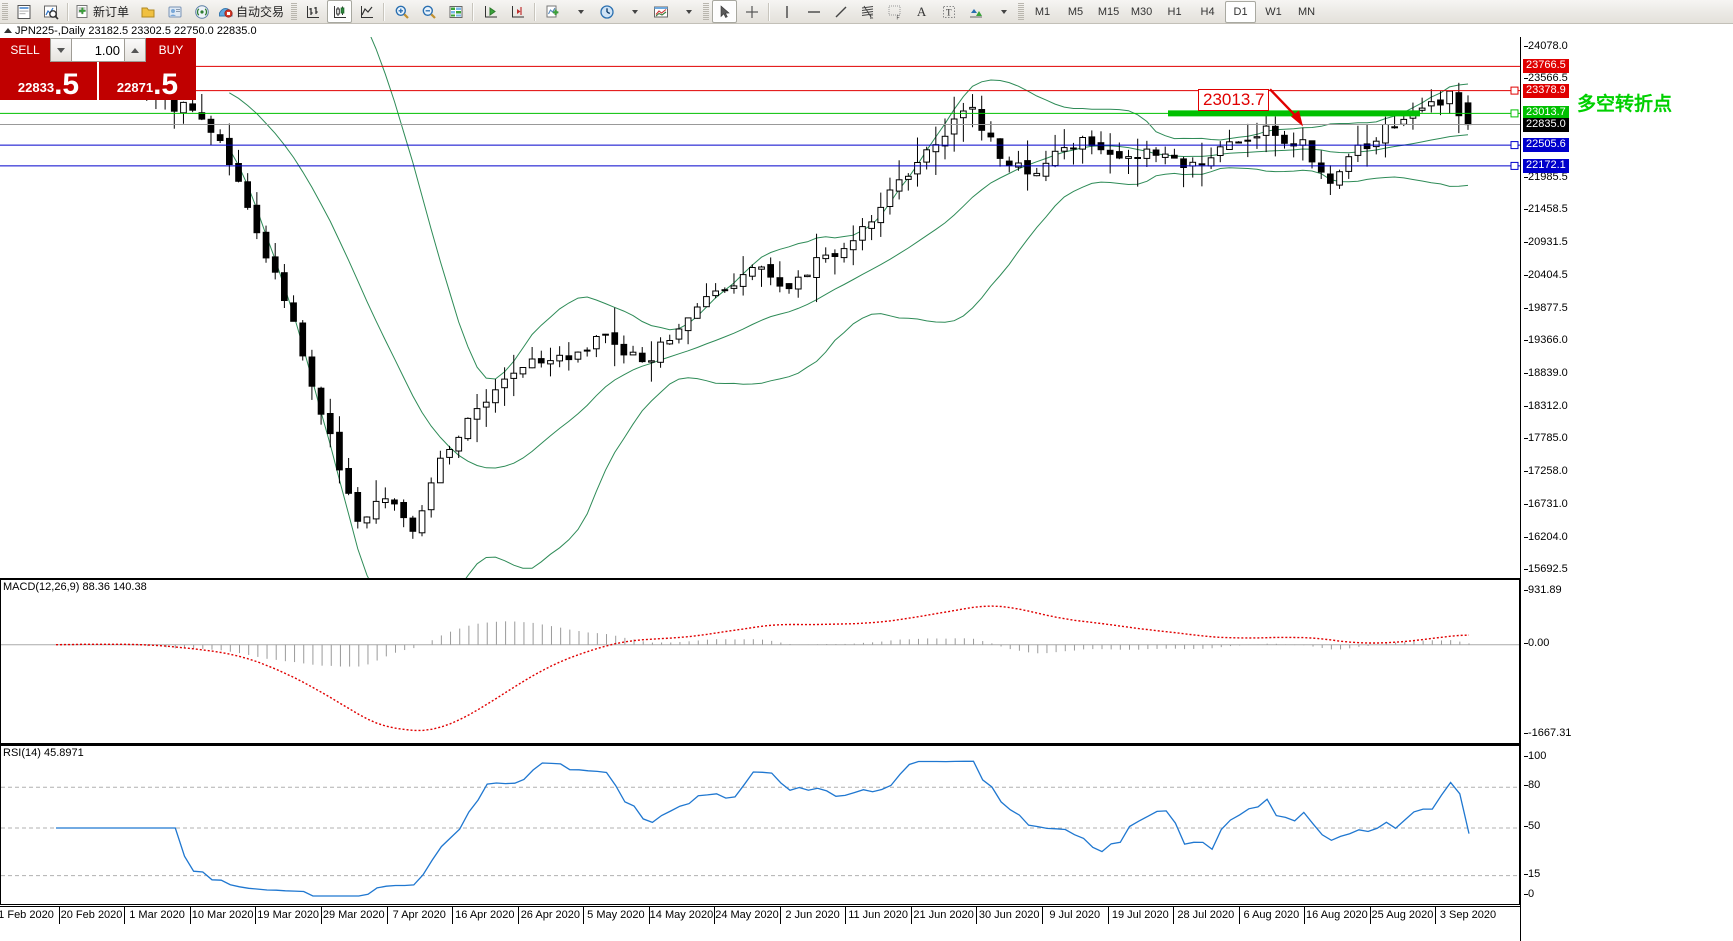  What do you see at coordinates (5, 11) in the screenshot?
I see `toolbar-grip` at bounding box center [5, 11].